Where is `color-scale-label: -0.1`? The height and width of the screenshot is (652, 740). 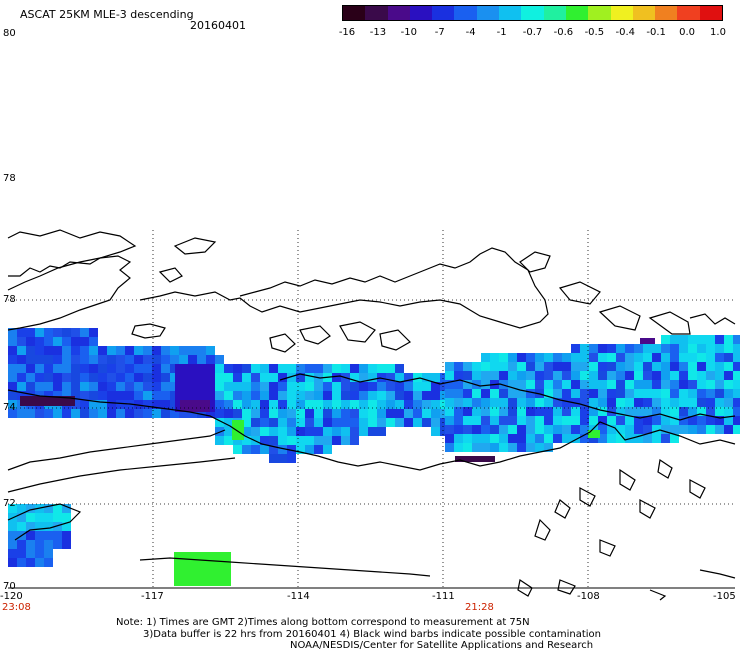 color-scale-label: -0.1 is located at coordinates (656, 32).